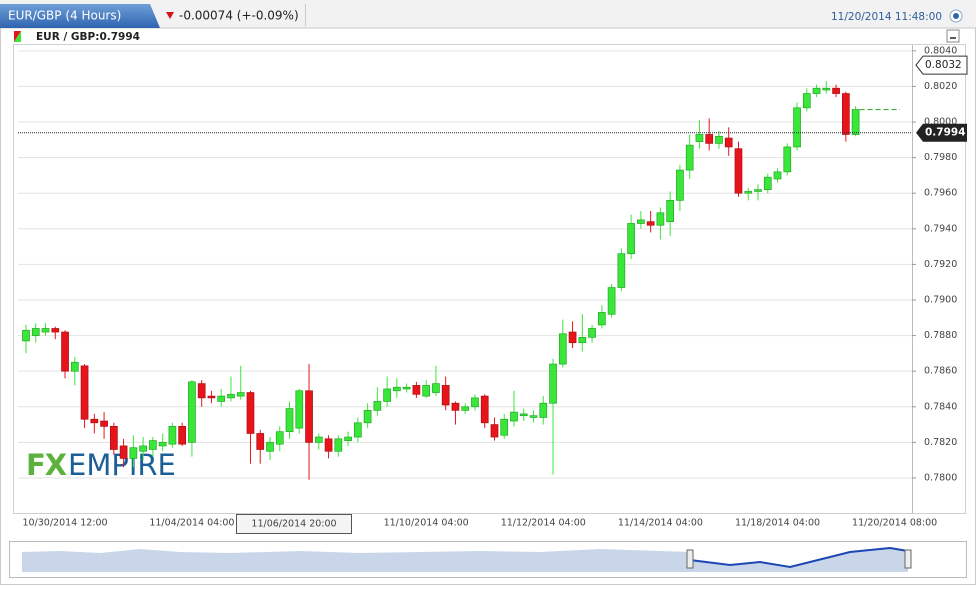  I want to click on y-tick-label: 0.7800, so click(940, 477).